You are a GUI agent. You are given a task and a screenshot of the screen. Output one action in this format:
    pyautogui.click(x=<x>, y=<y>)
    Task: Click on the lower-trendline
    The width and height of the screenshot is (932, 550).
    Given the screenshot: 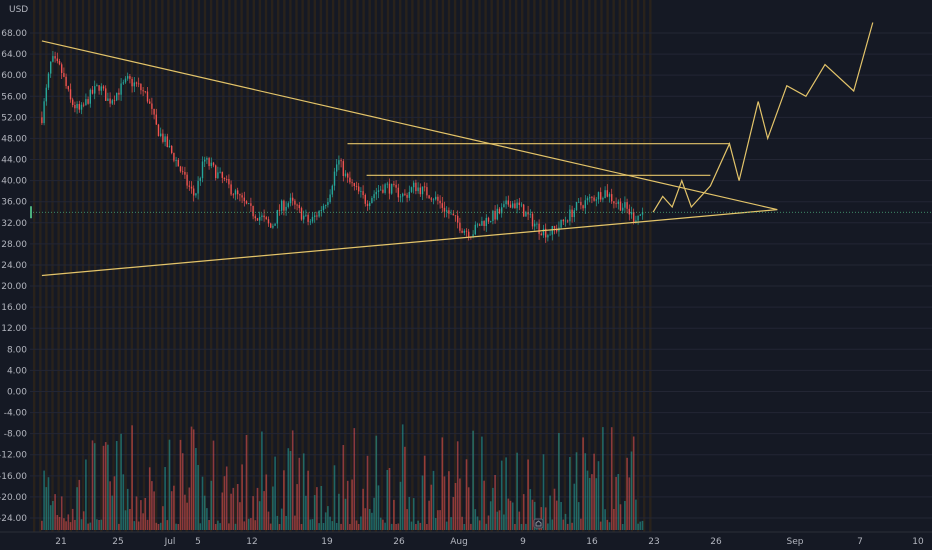 What is the action you would take?
    pyautogui.click(x=409, y=243)
    